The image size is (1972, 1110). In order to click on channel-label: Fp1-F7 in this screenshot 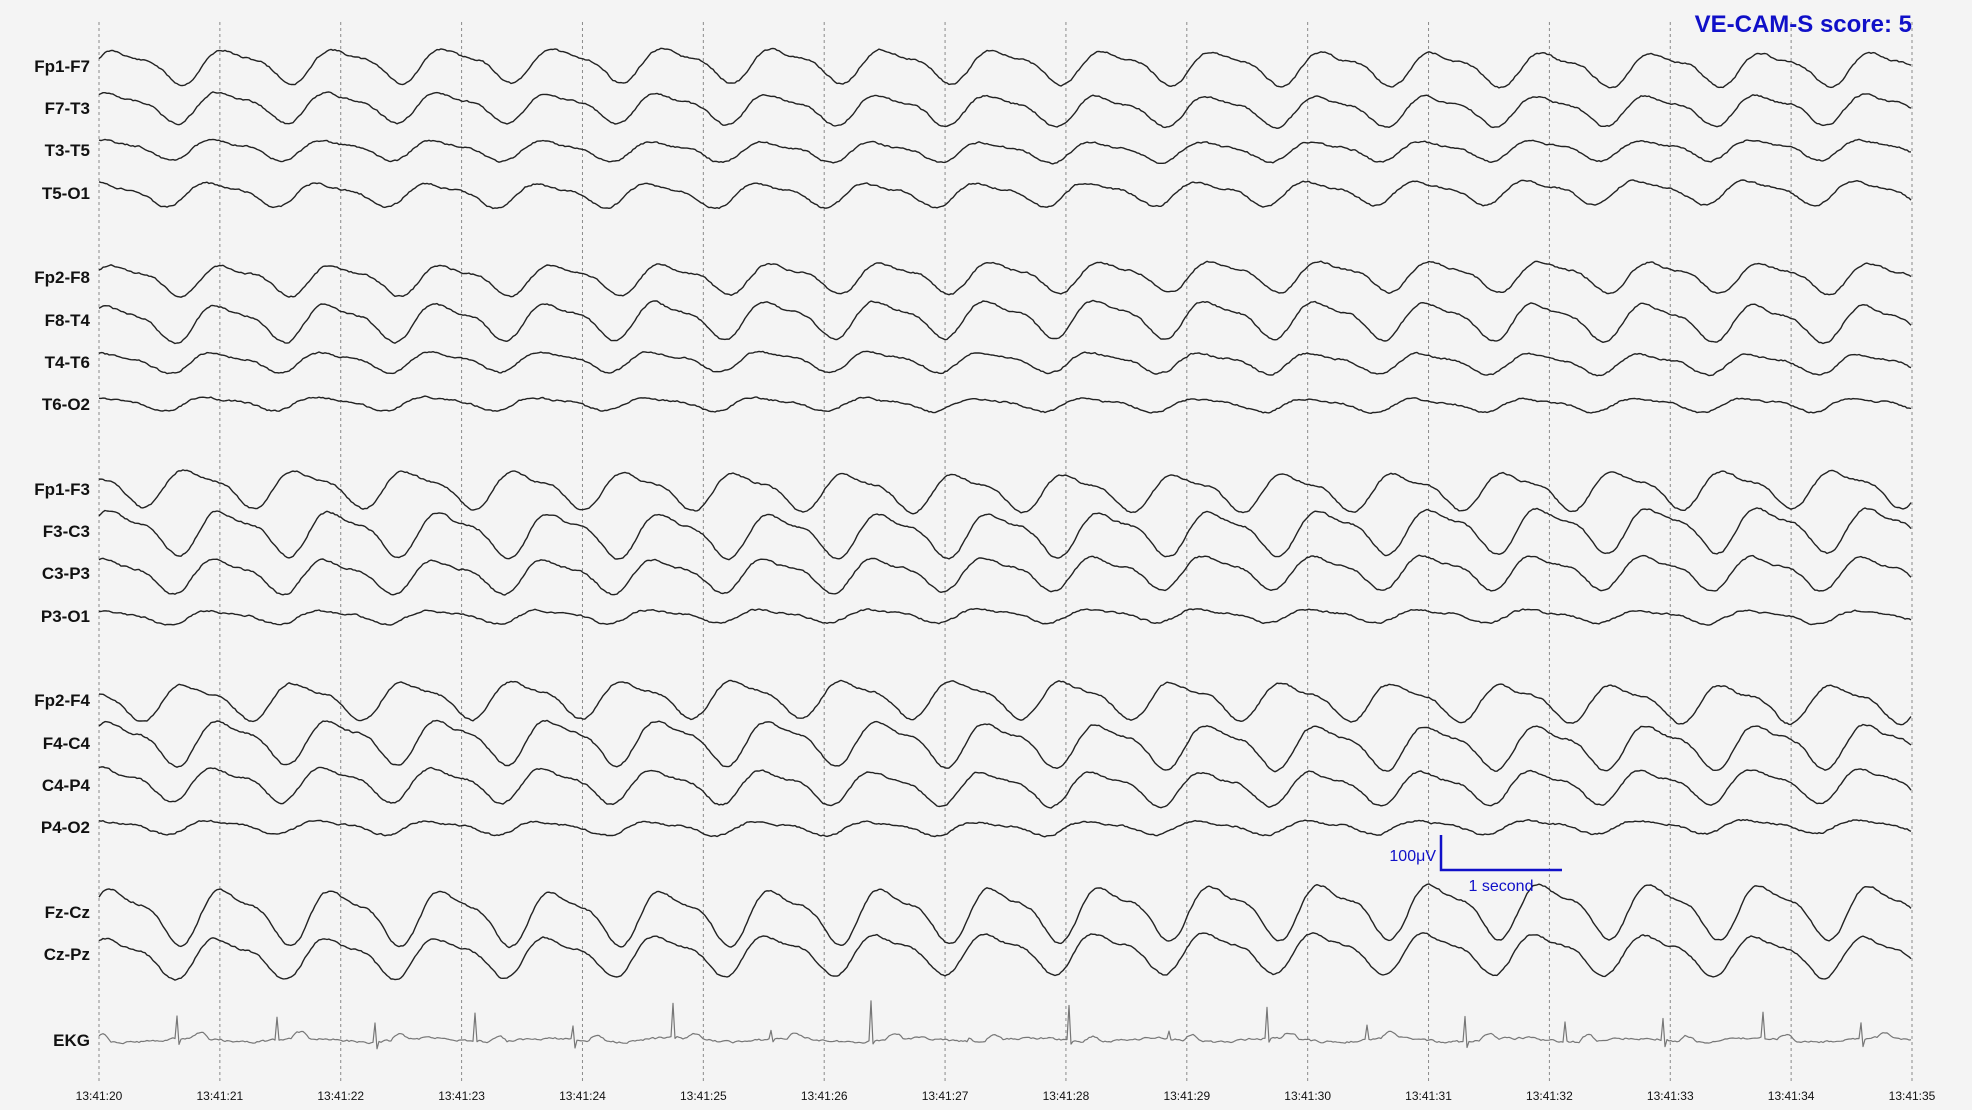, I will do `click(62, 66)`.